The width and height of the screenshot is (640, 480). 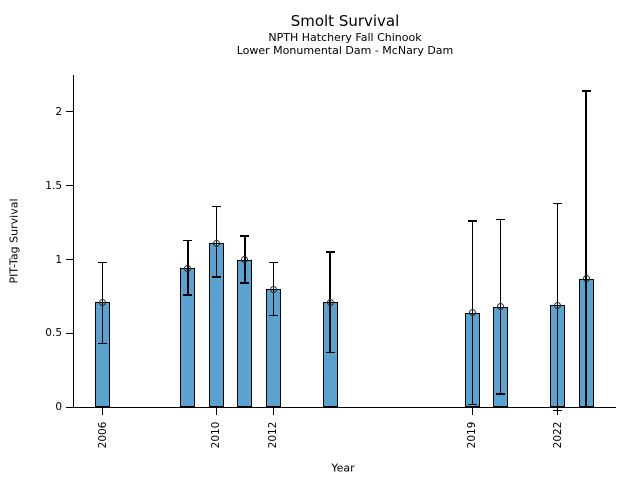 What do you see at coordinates (58, 407) in the screenshot?
I see `y-tick-label: 0` at bounding box center [58, 407].